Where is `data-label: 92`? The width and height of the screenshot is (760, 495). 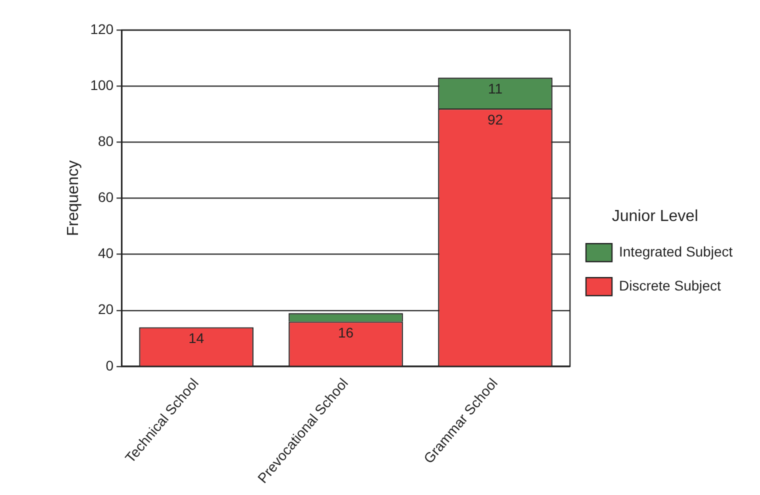 data-label: 92 is located at coordinates (495, 119).